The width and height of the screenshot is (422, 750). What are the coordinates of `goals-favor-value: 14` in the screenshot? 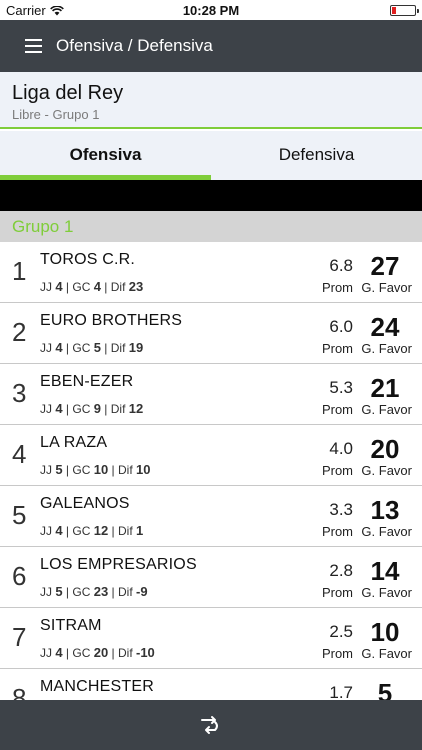 It's located at (385, 571).